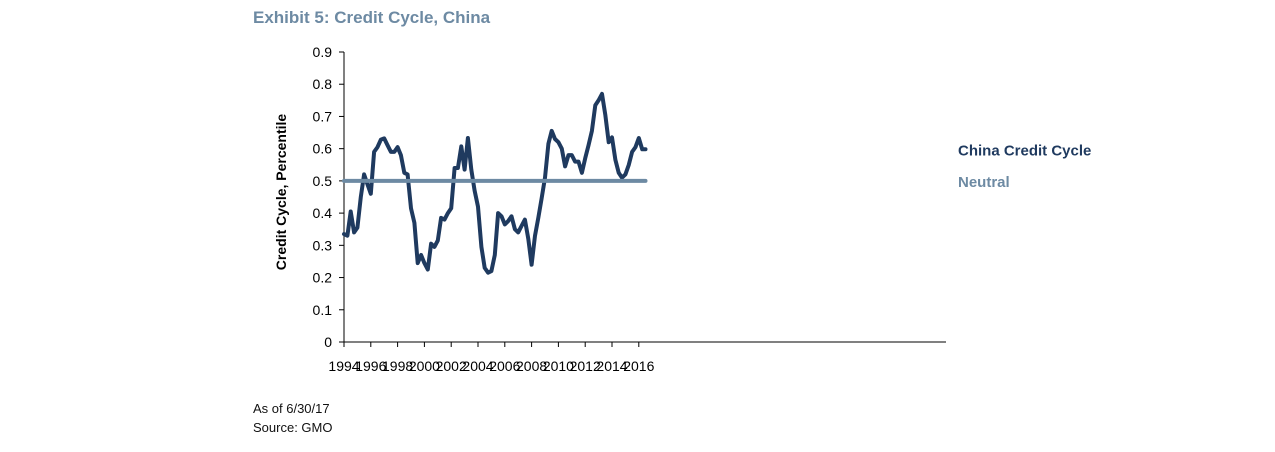 The image size is (1275, 452). What do you see at coordinates (531, 366) in the screenshot?
I see `x-tick-label: 2008` at bounding box center [531, 366].